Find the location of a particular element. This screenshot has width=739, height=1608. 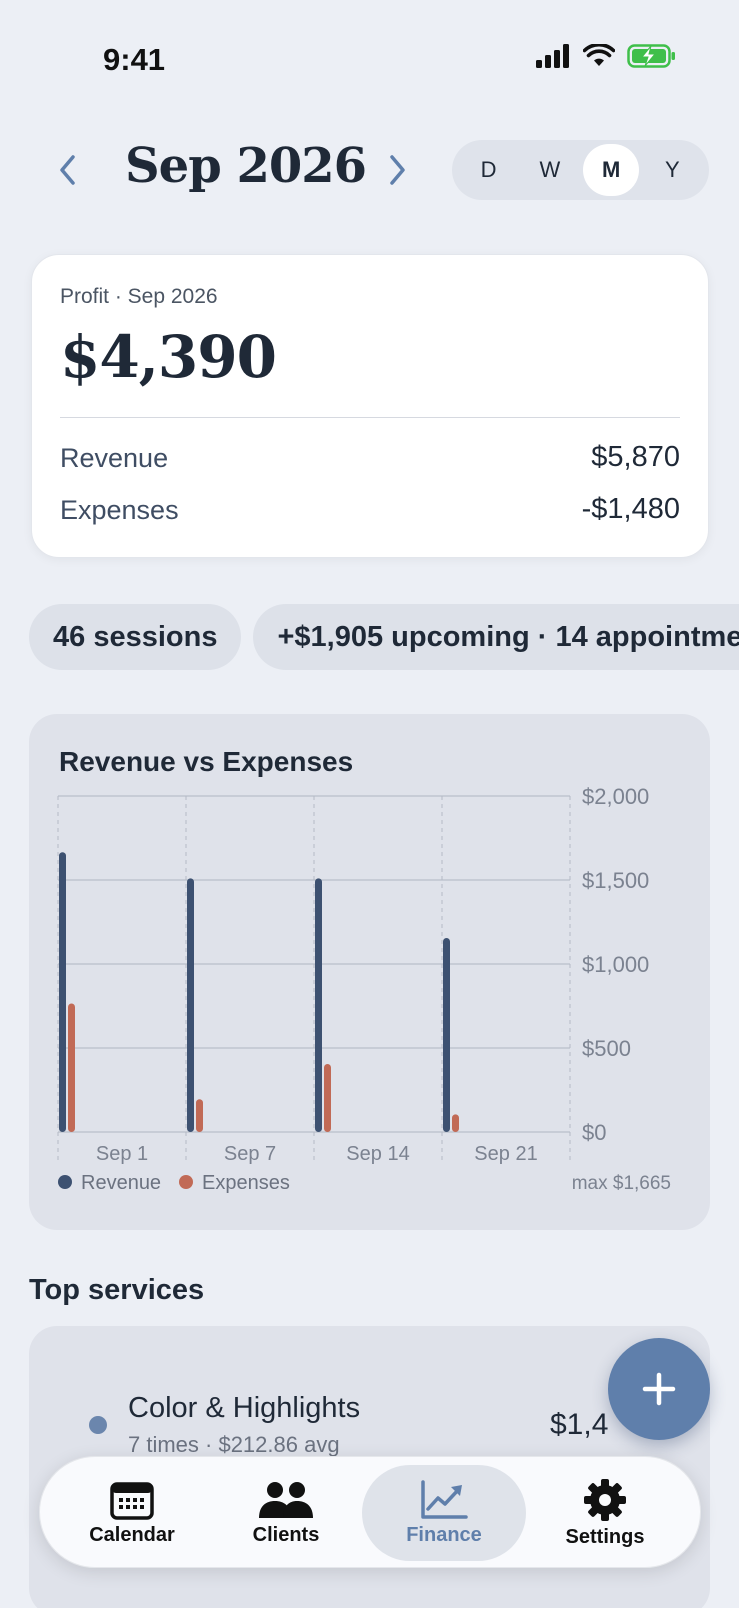

service-name: Color & Highlights is located at coordinates (244, 1408).